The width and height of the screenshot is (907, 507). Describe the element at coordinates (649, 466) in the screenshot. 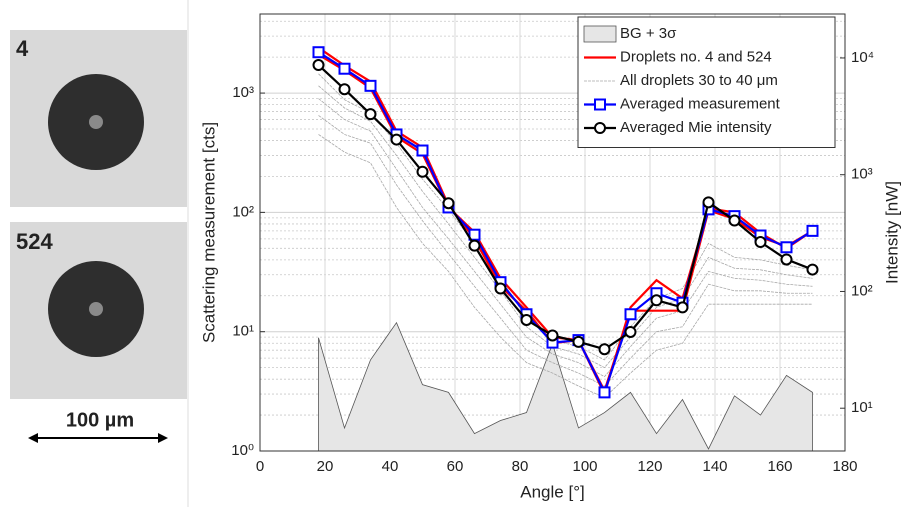

I see `x-tick-label: 120` at that location.